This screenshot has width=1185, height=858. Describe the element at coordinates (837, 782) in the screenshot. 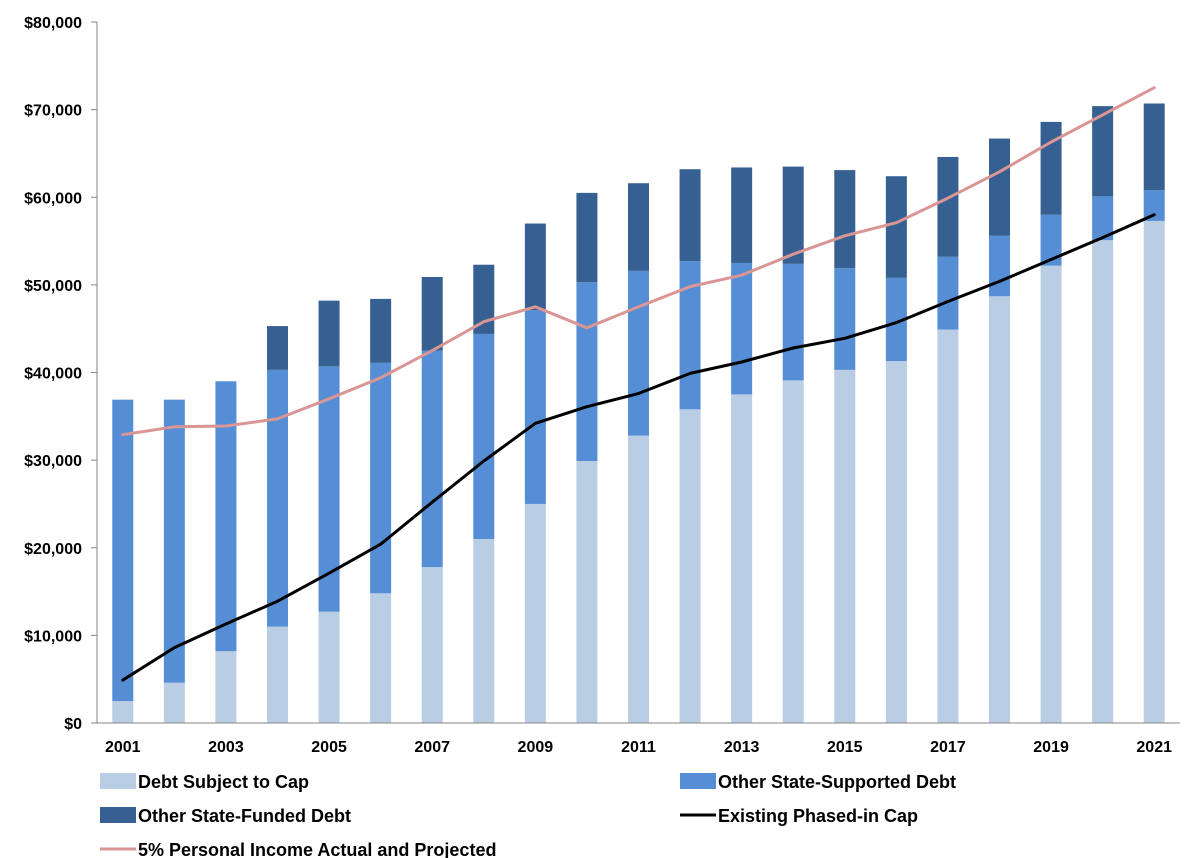

I see `legend-label: Other State-Supported Debt` at that location.